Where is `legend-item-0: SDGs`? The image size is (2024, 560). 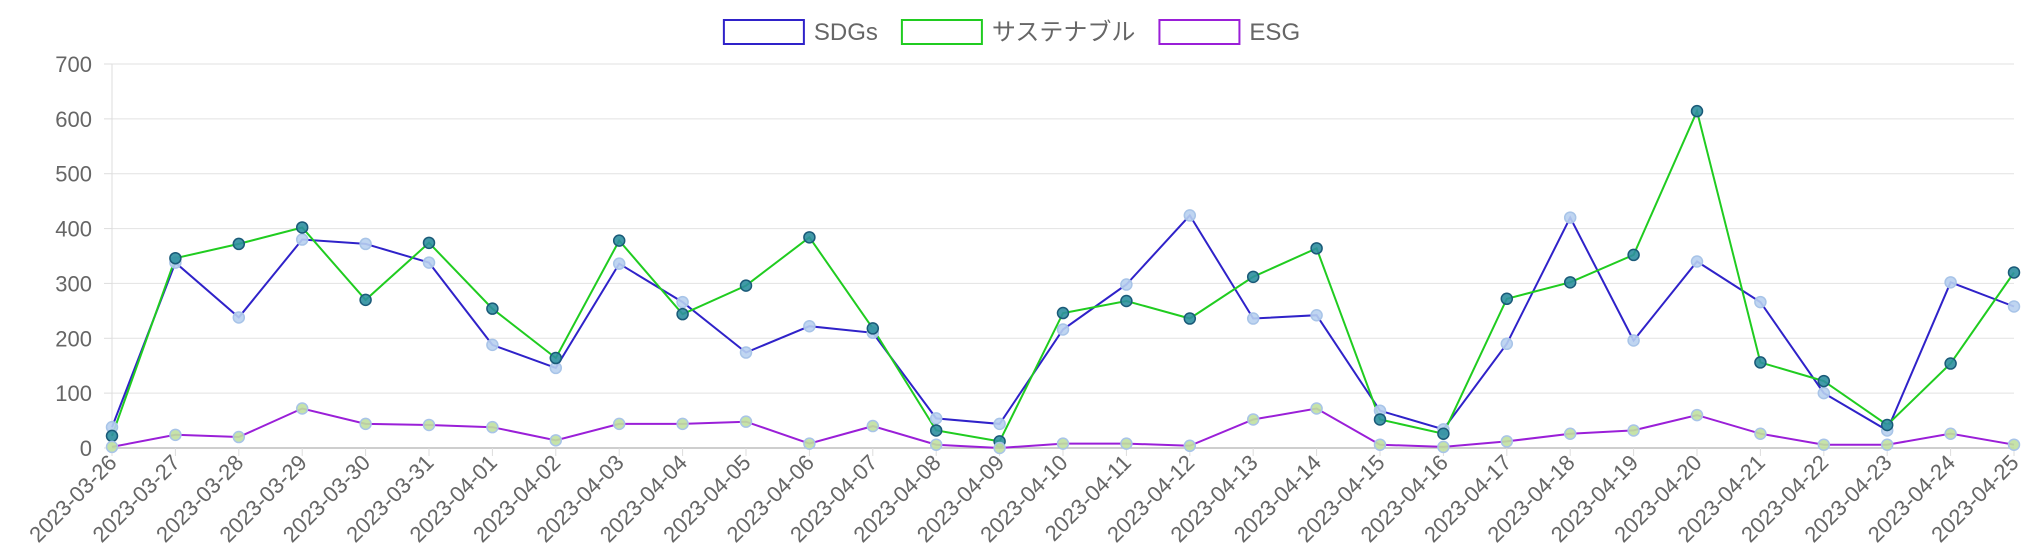
legend-item-0: SDGs is located at coordinates (800, 32).